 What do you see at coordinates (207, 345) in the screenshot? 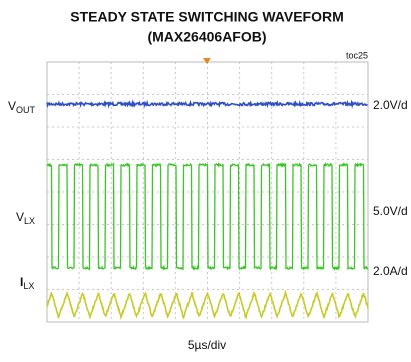
I see `timebase: 5µs/div` at bounding box center [207, 345].